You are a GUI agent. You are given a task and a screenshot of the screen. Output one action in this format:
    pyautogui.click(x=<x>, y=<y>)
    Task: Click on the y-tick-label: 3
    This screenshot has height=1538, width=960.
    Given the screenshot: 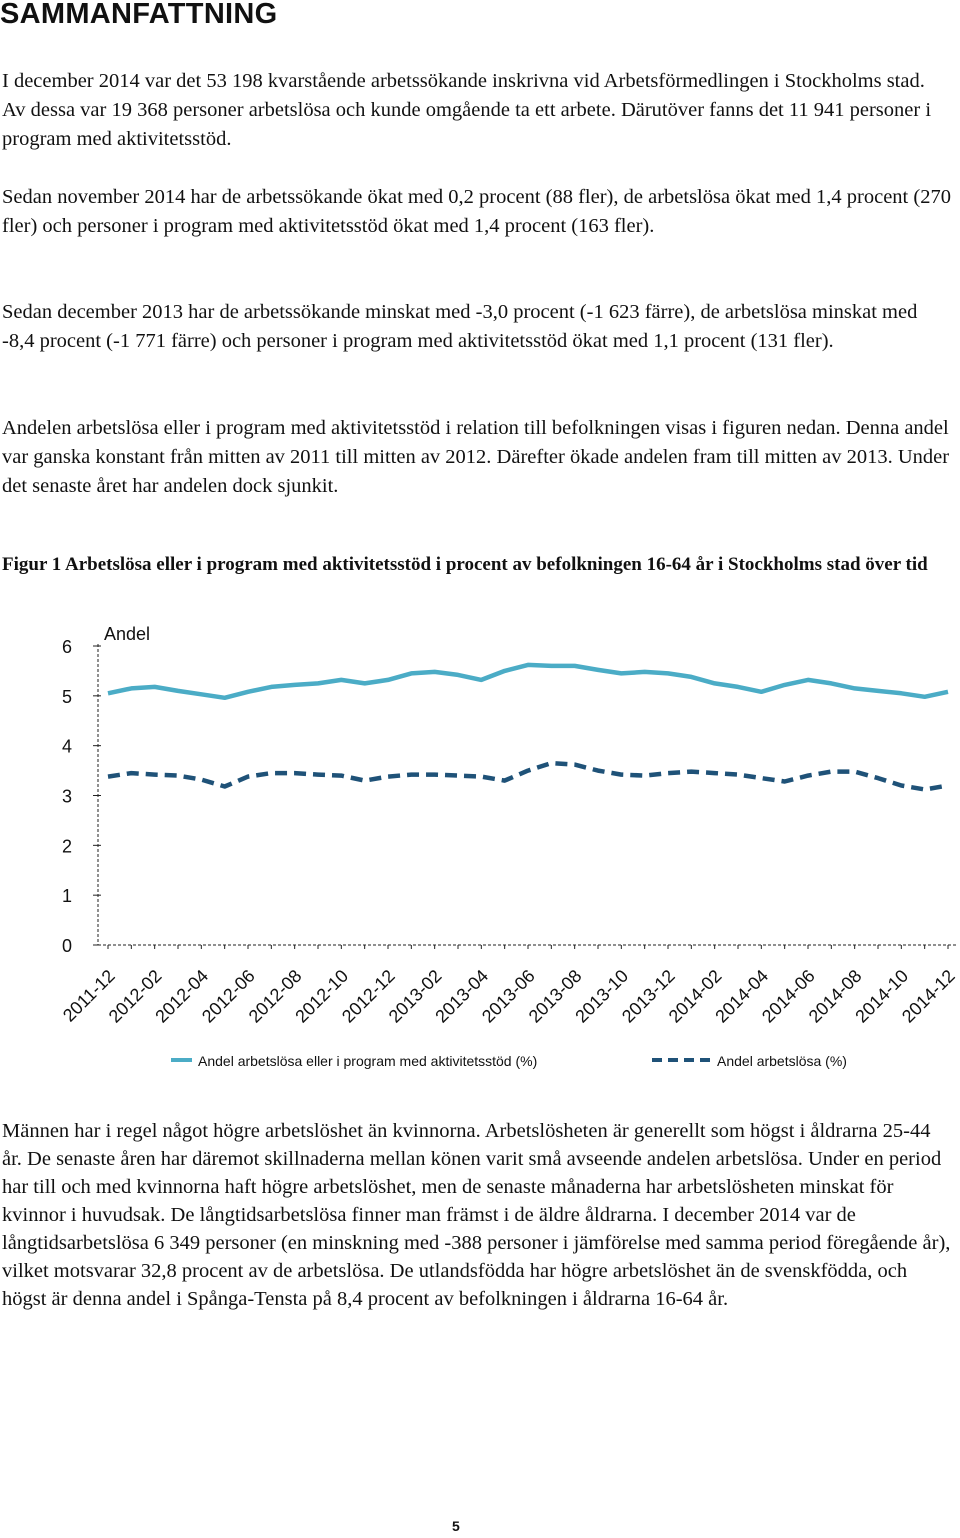 What is the action you would take?
    pyautogui.click(x=67, y=797)
    